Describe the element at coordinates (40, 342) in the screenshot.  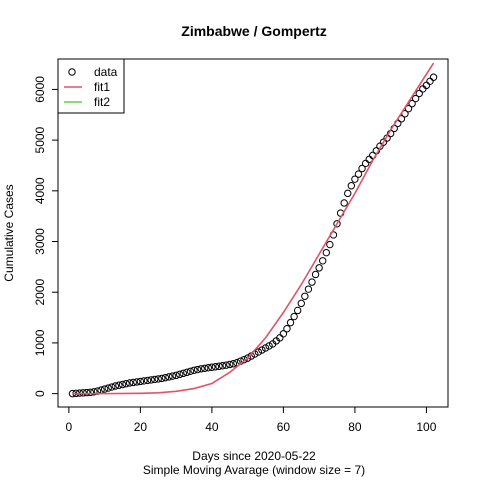
I see `y-tick-label: 1000` at that location.